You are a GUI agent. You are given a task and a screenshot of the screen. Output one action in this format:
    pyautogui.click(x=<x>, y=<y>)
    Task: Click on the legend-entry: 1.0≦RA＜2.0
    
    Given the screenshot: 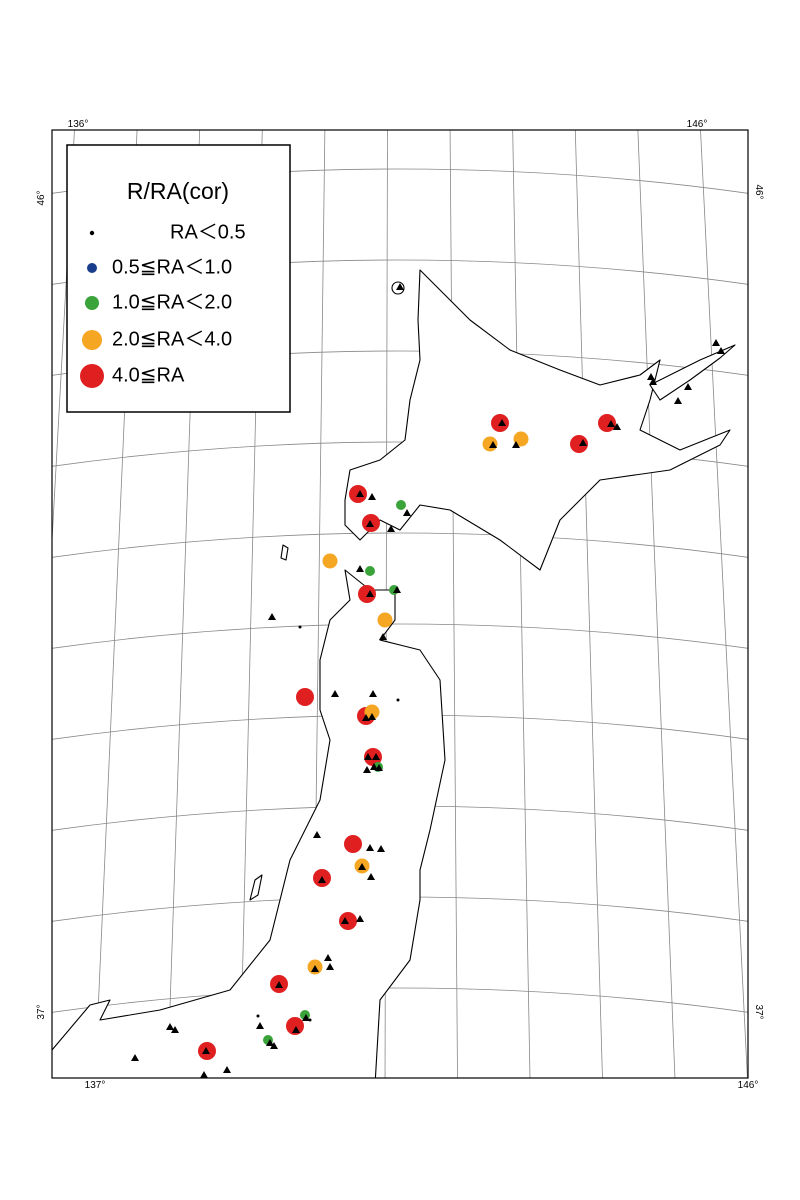 What is the action you would take?
    pyautogui.click(x=172, y=302)
    